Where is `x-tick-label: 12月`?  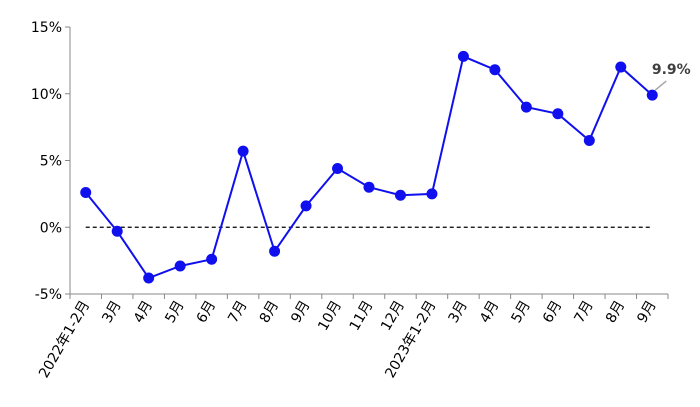 x-tick-label: 12月 is located at coordinates (393, 316).